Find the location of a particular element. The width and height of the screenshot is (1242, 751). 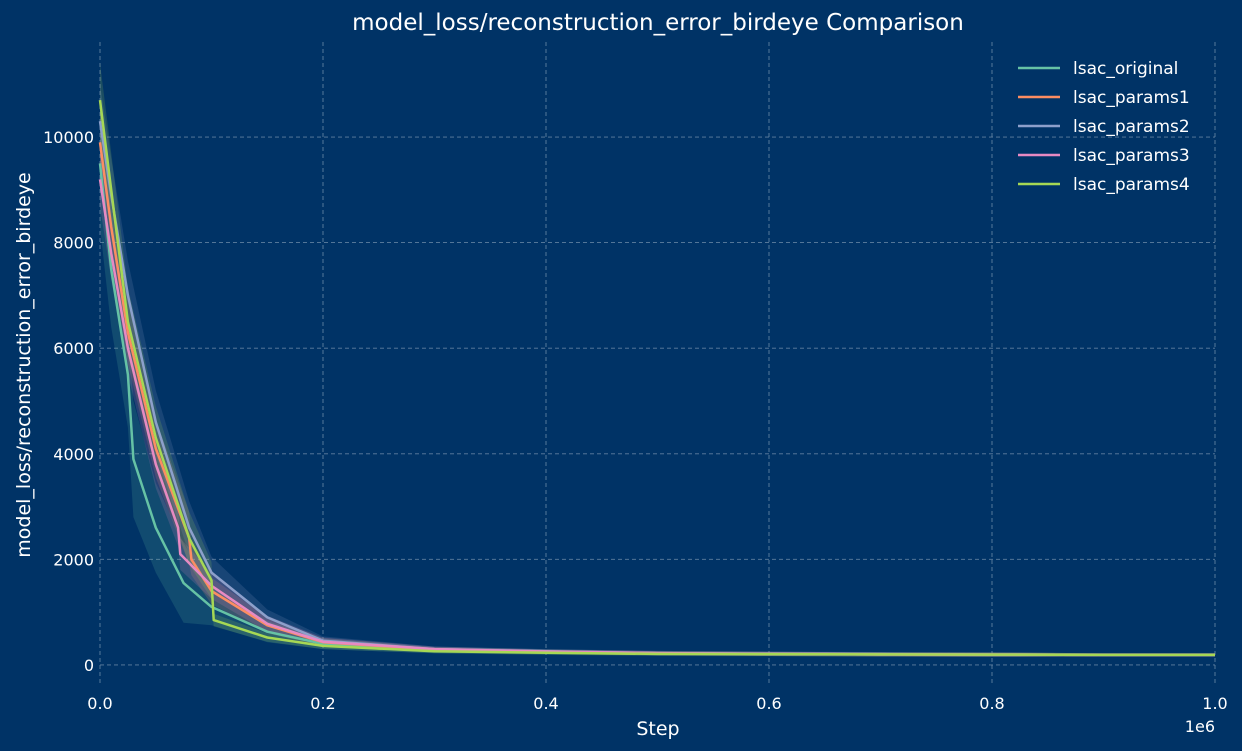

x-tick-label: 0.4 is located at coordinates (545, 703).